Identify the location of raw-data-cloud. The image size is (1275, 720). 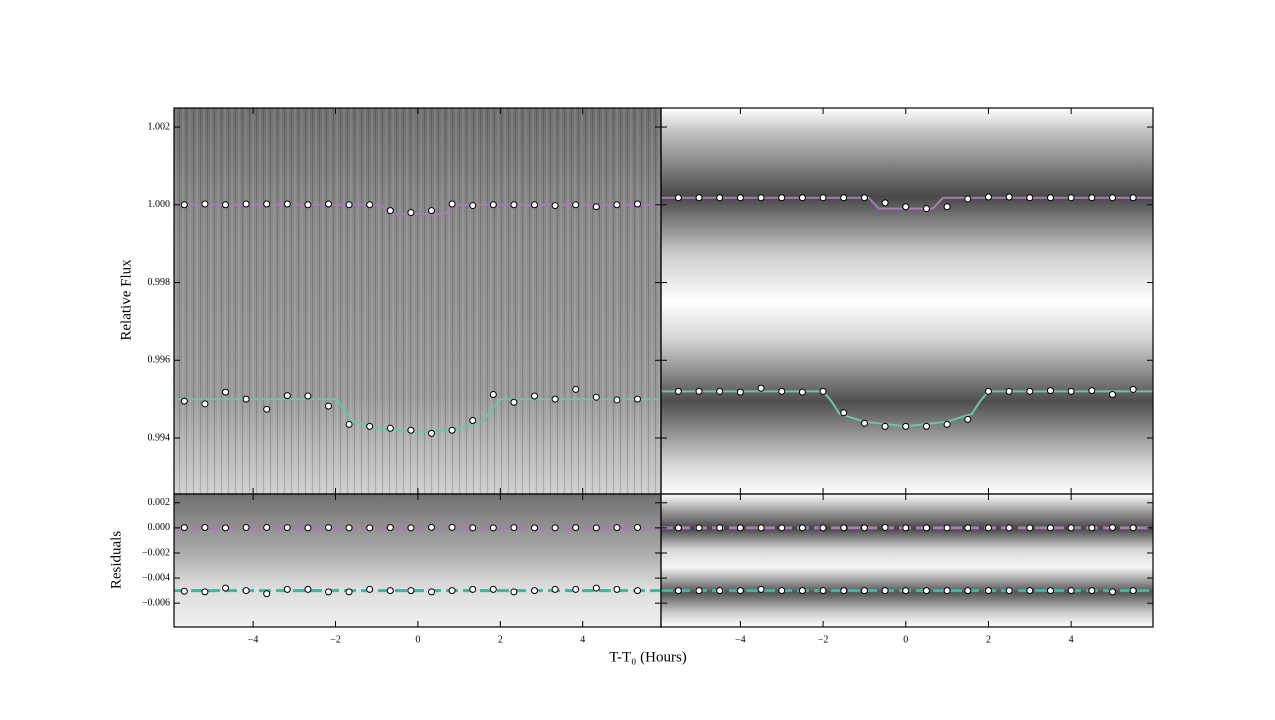
(907, 560).